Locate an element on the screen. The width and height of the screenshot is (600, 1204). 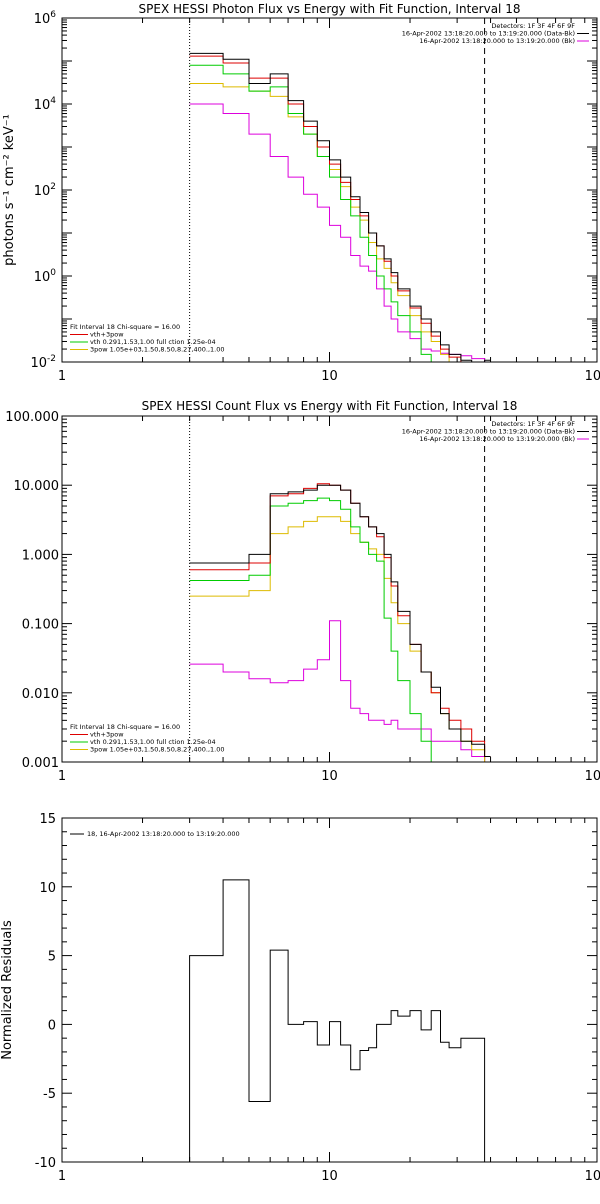
y-tick-label: 0.010 is located at coordinates (40, 694).